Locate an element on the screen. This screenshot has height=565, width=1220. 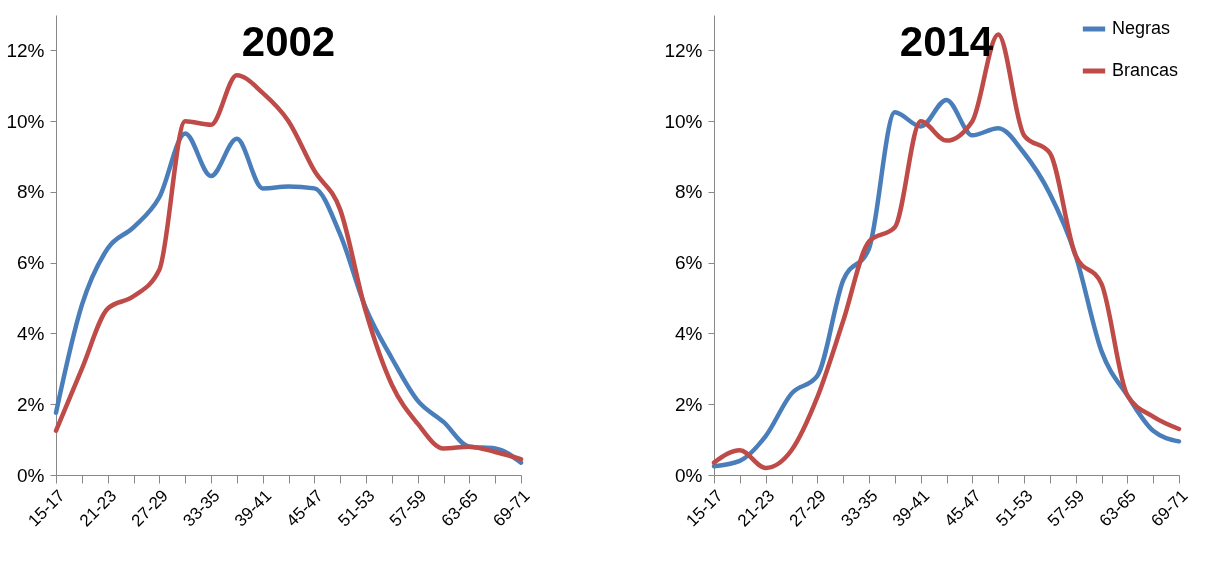
legend-label: Brancas is located at coordinates (1145, 70).